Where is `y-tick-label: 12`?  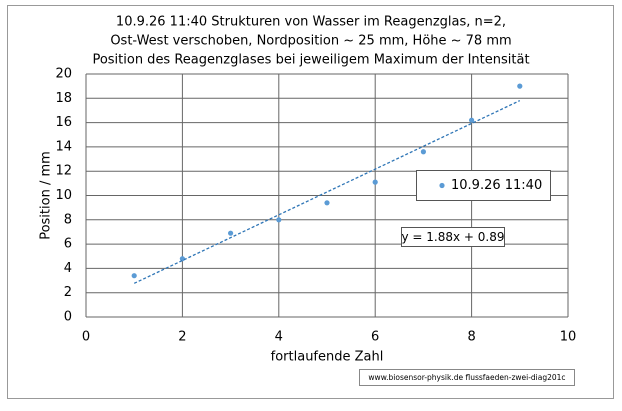
y-tick-label: 12 is located at coordinates (63, 171).